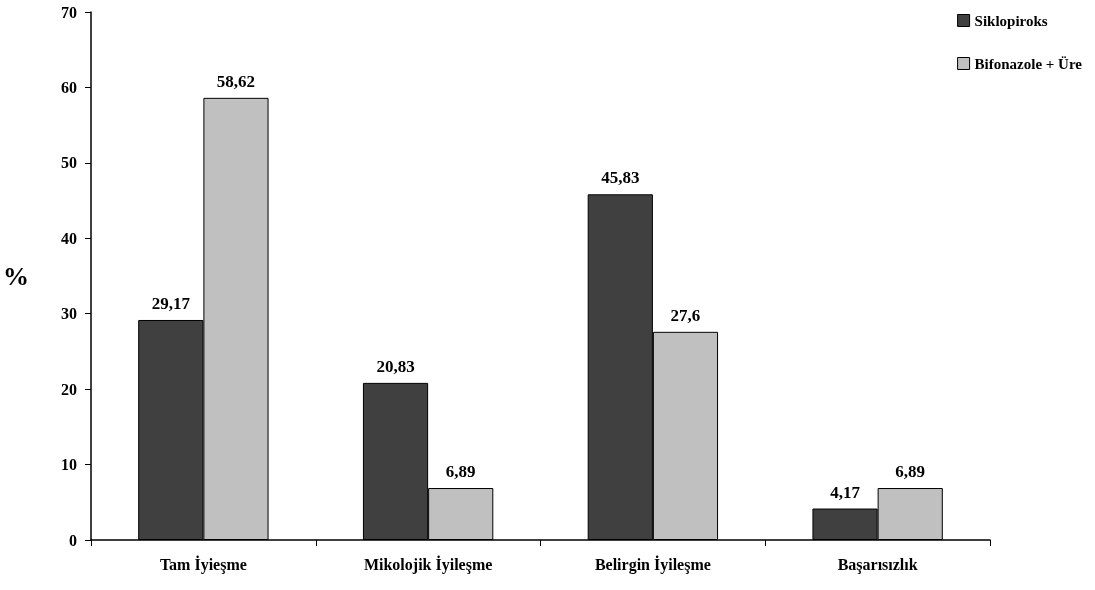 The height and width of the screenshot is (590, 1095). Describe the element at coordinates (395, 366) in the screenshot. I see `data-label: 20,83` at that location.